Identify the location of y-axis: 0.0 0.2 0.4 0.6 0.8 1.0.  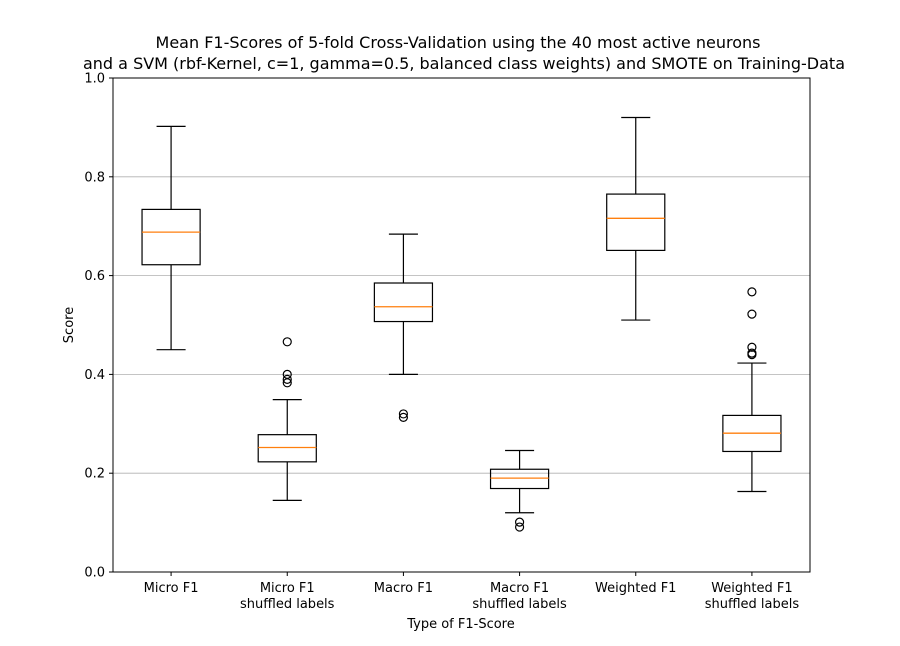
(98, 326).